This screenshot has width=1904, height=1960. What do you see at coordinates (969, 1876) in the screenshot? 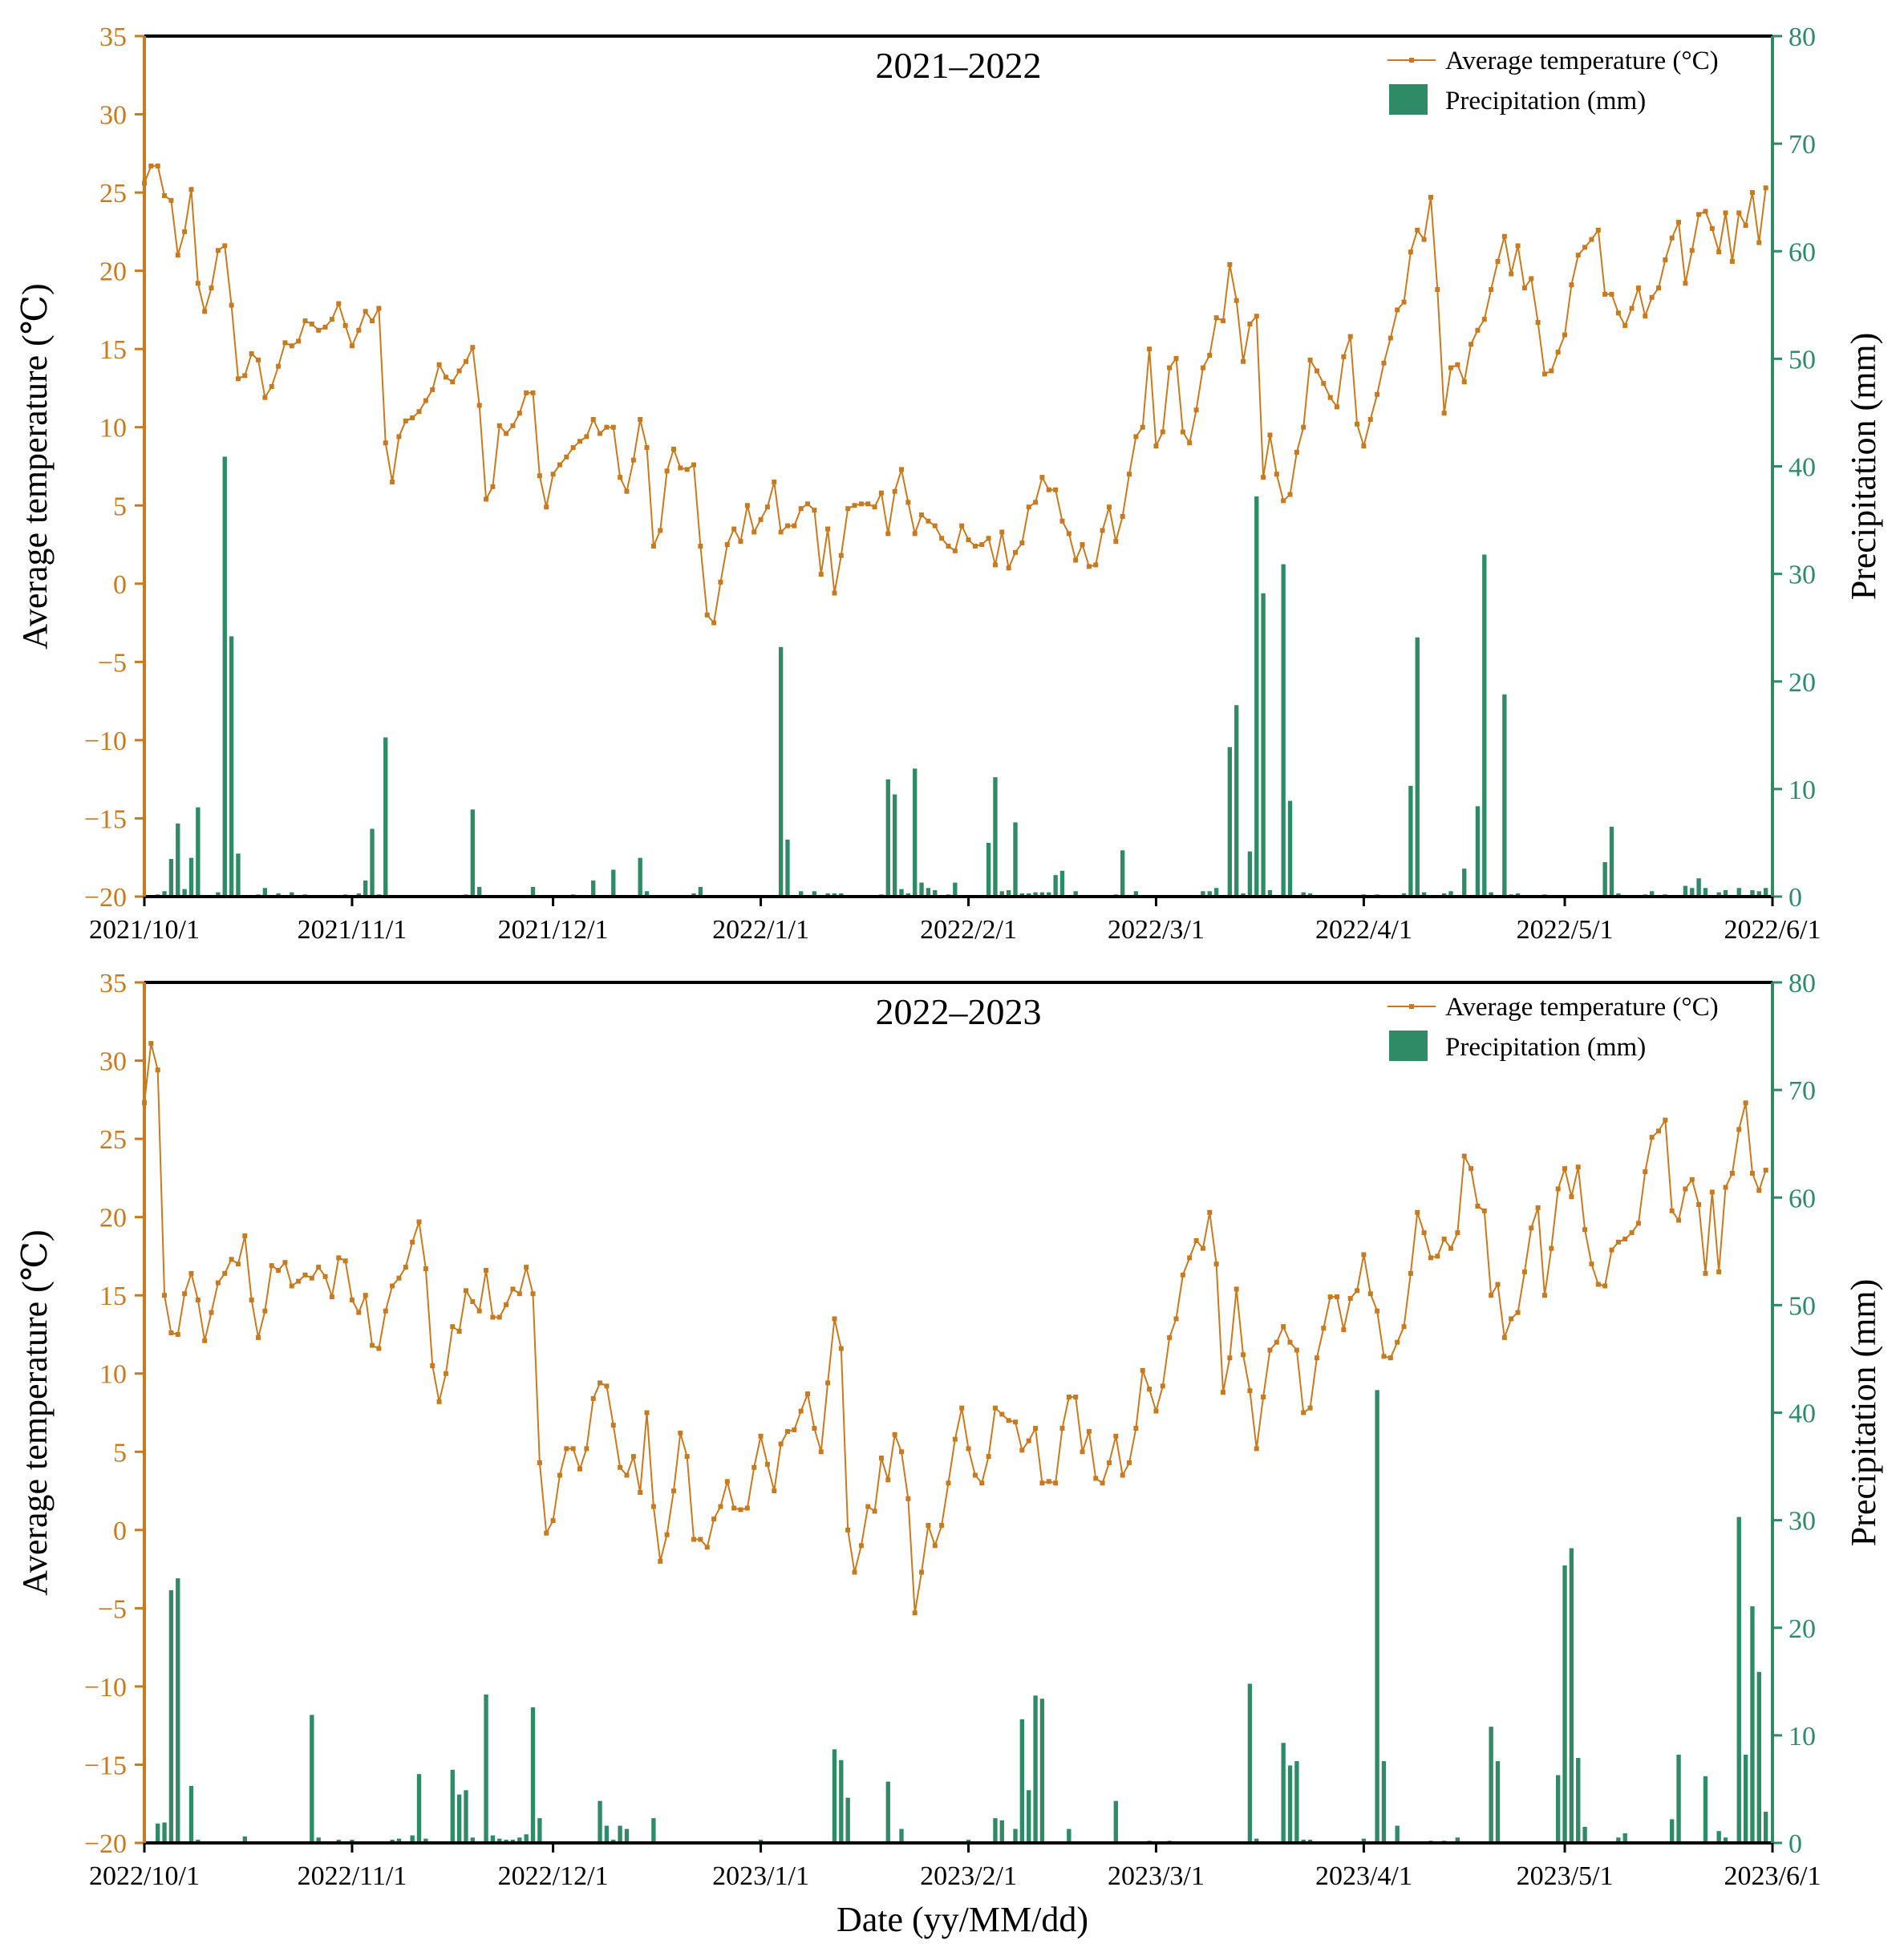
I see `x-tick-label: 2023/2/1` at bounding box center [969, 1876].